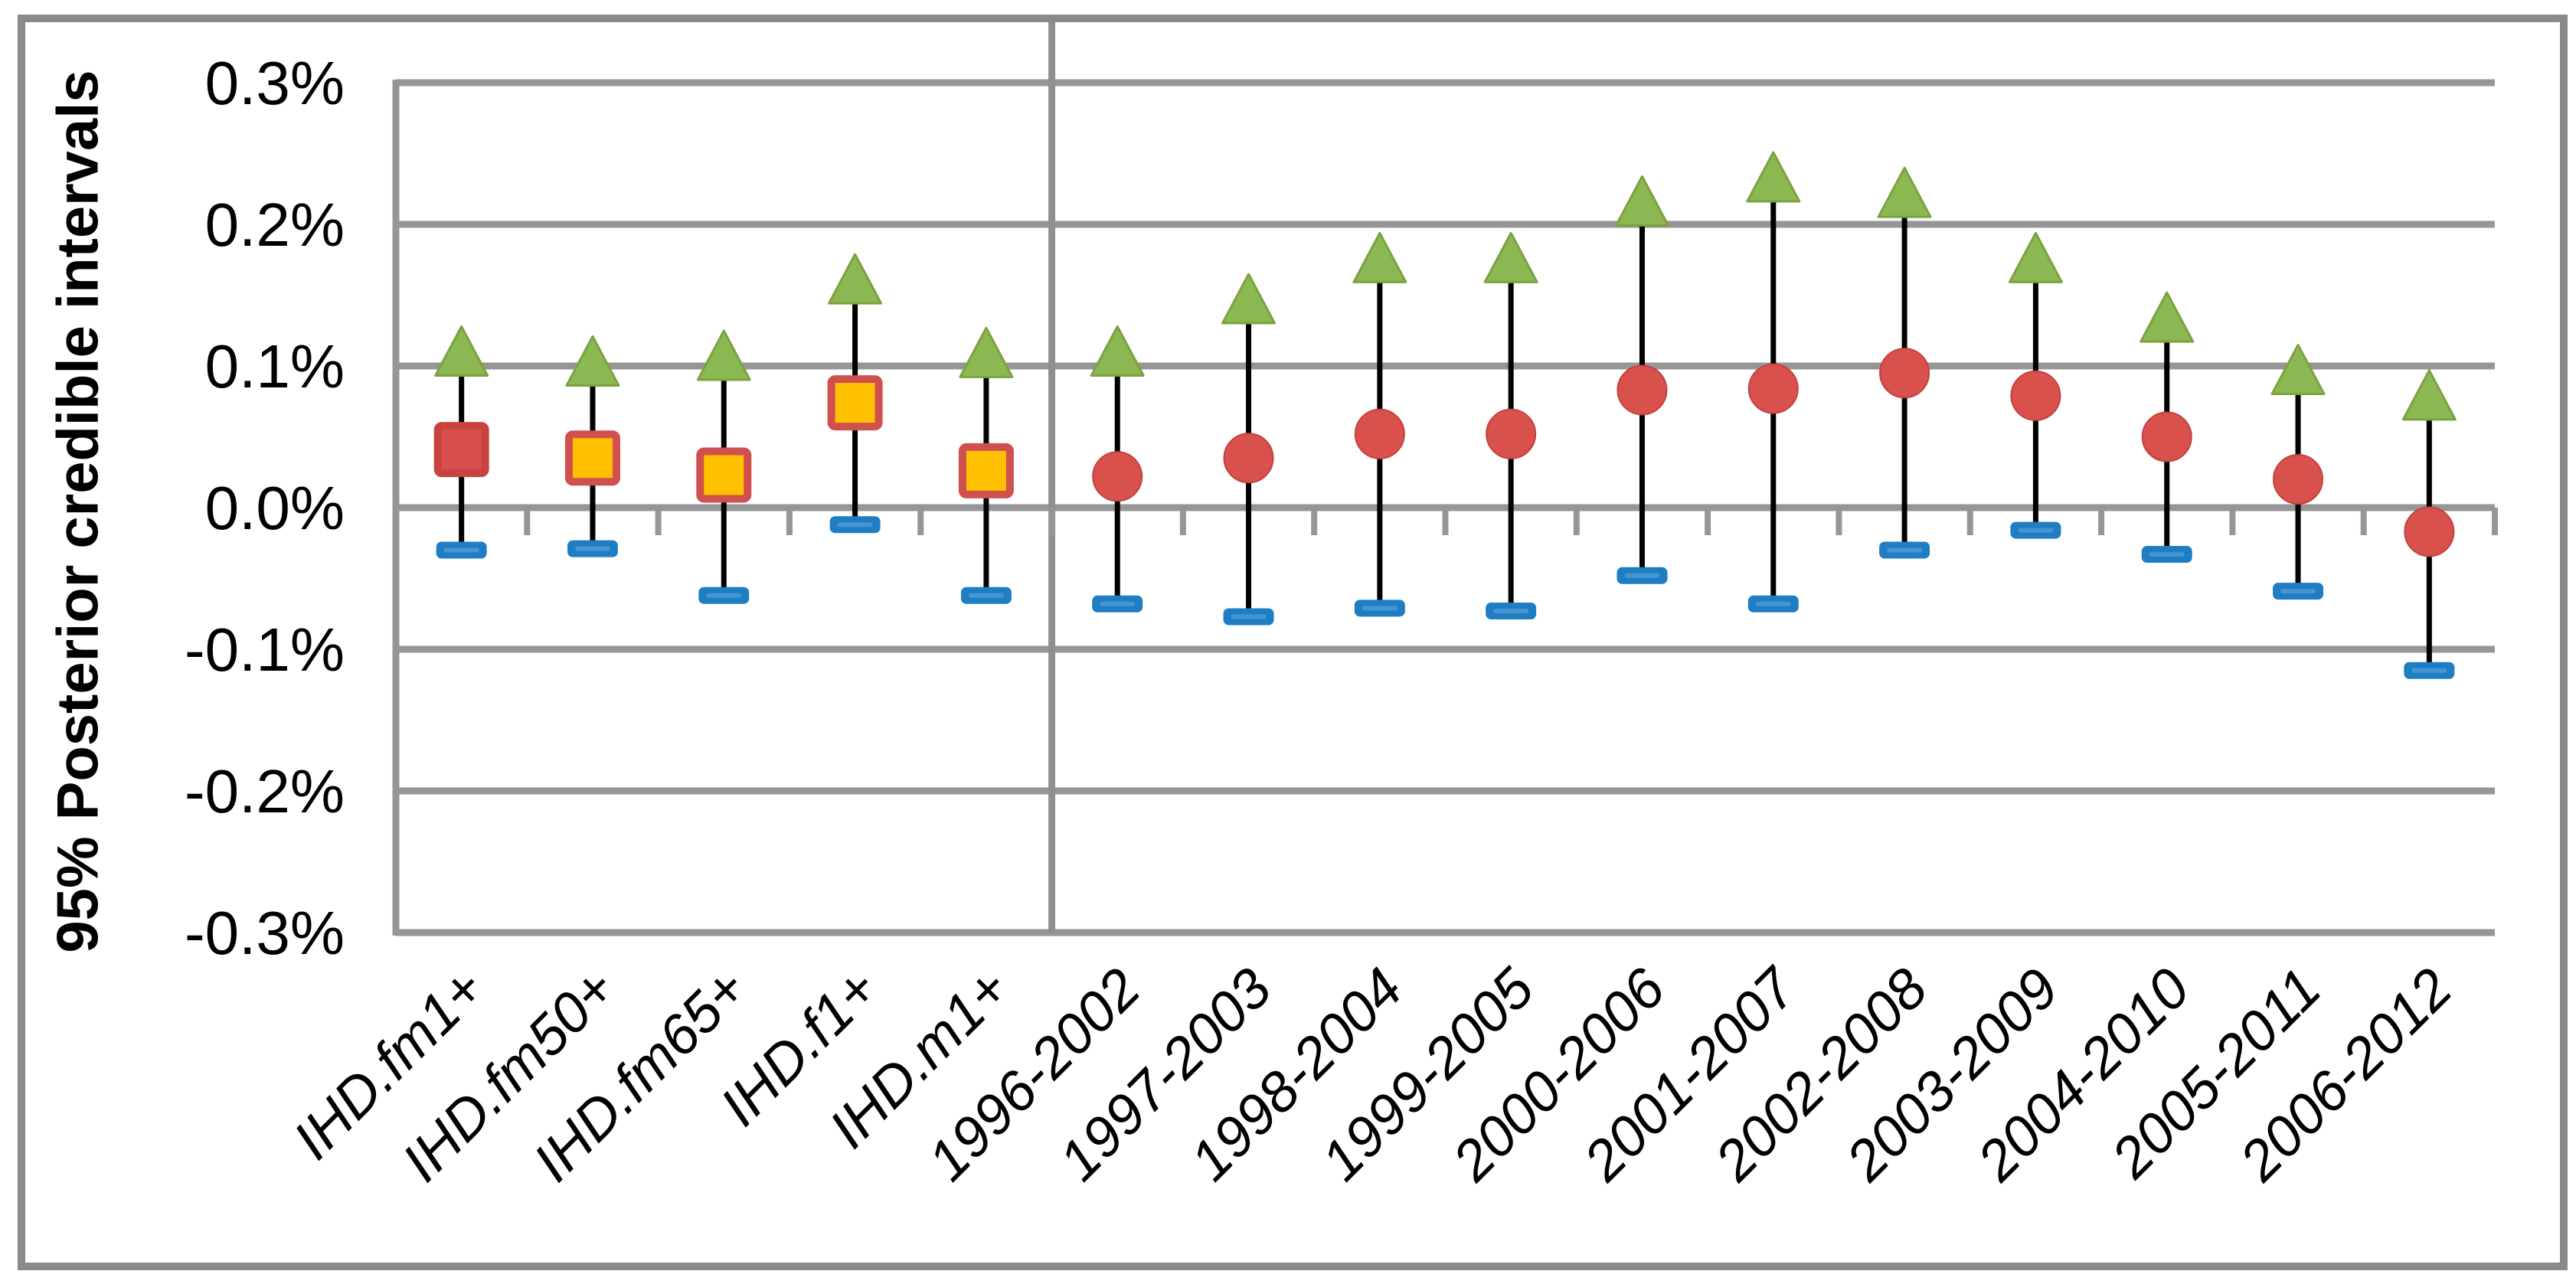 The width and height of the screenshot is (2576, 1284). Describe the element at coordinates (275, 366) in the screenshot. I see `y-axis-tick-label: 0.1%` at that location.